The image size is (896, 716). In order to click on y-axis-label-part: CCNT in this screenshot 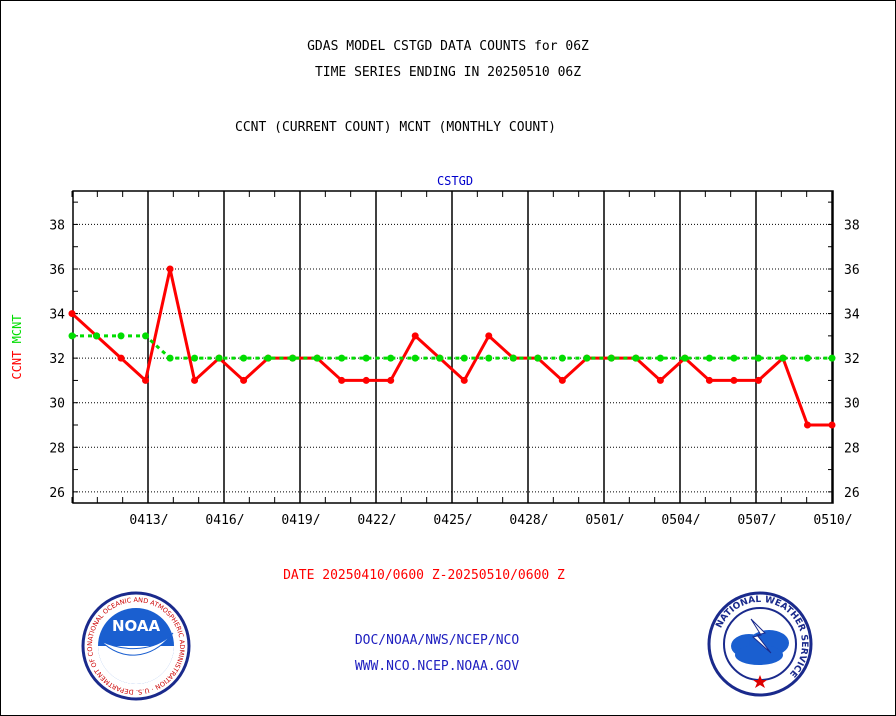, I will do `click(17, 365)`.